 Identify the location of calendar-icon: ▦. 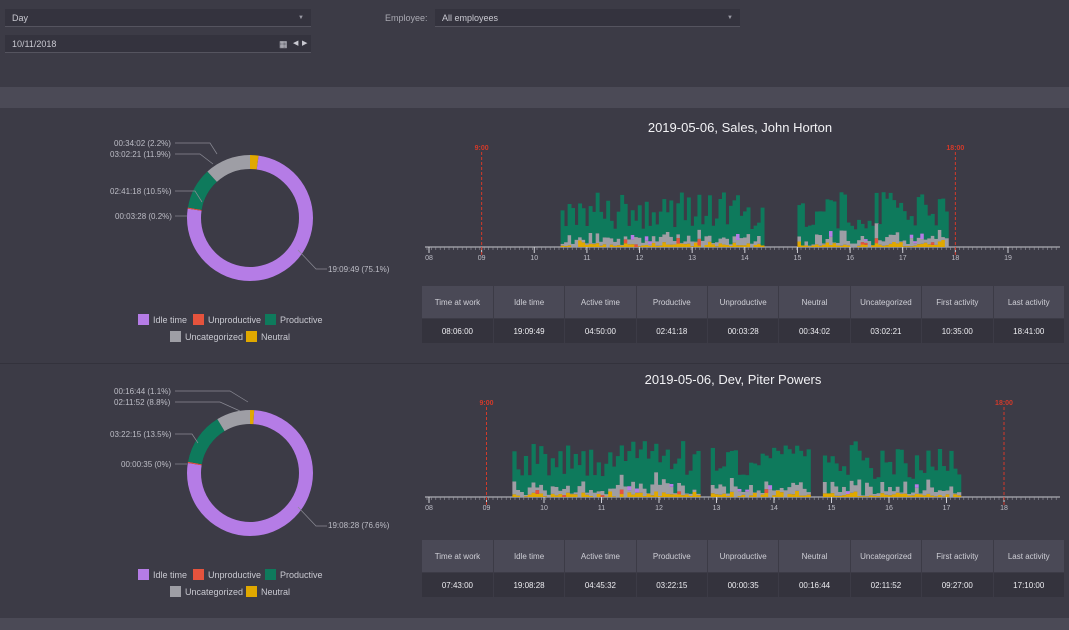
(283, 44).